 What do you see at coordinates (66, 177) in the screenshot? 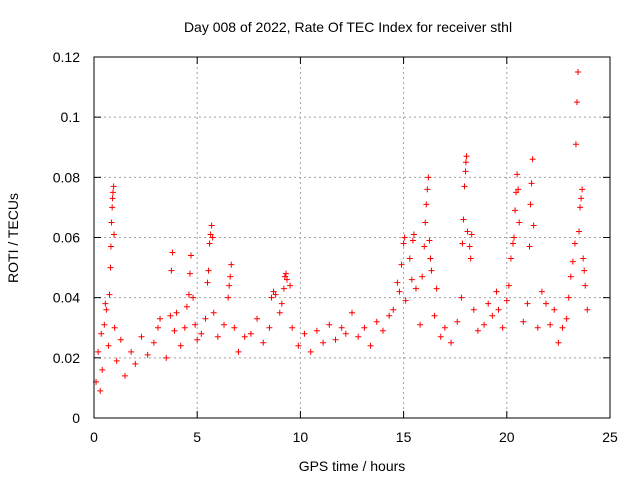
I see `y-tick-label: 0.08` at bounding box center [66, 177].